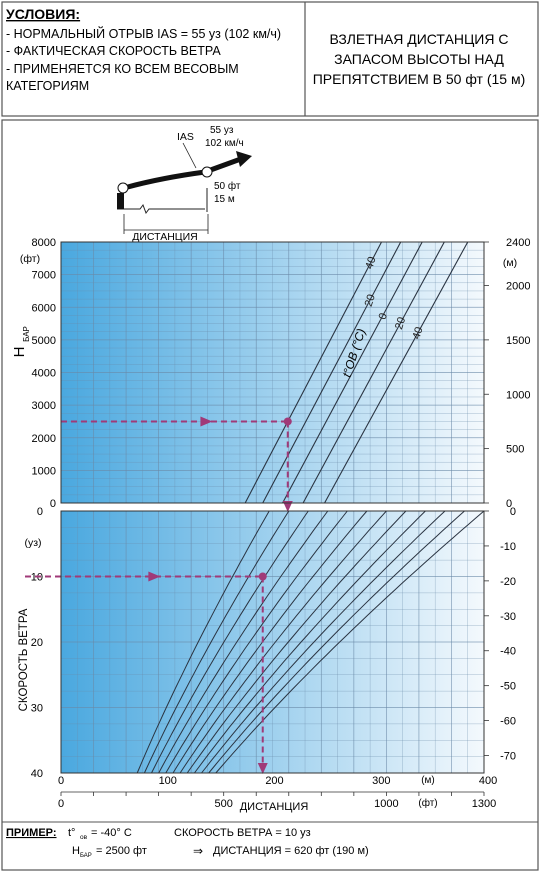 This screenshot has width=540, height=879. What do you see at coordinates (509, 504) in the screenshot?
I see `altitude-tick-m: 0` at bounding box center [509, 504].